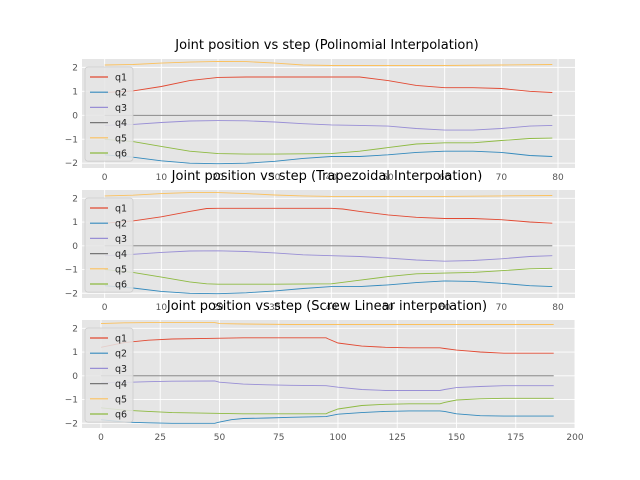 This screenshot has height=480, width=640. I want to click on x-tick-label: 25, so click(159, 438).